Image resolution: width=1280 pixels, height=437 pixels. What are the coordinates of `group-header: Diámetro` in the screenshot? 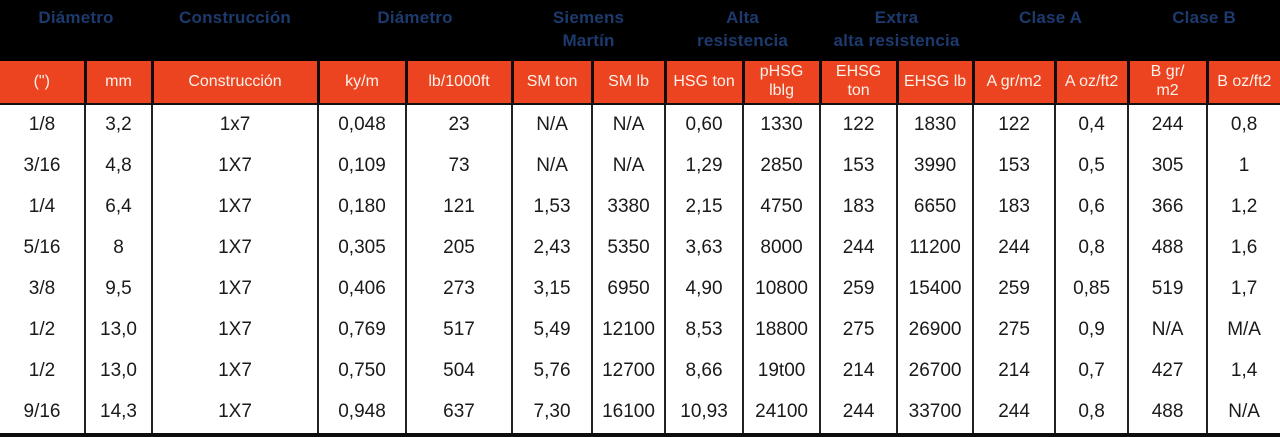 It's located at (415, 30).